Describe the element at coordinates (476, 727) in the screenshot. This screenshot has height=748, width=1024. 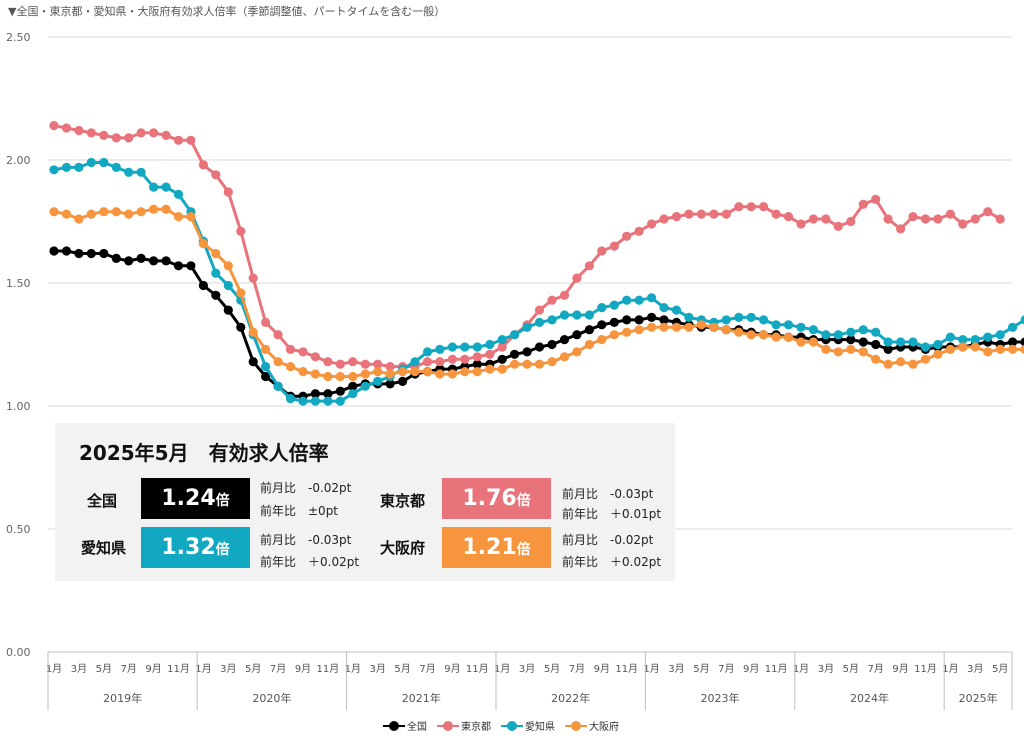
I see `legend-label-tokyo: 東京都` at that location.